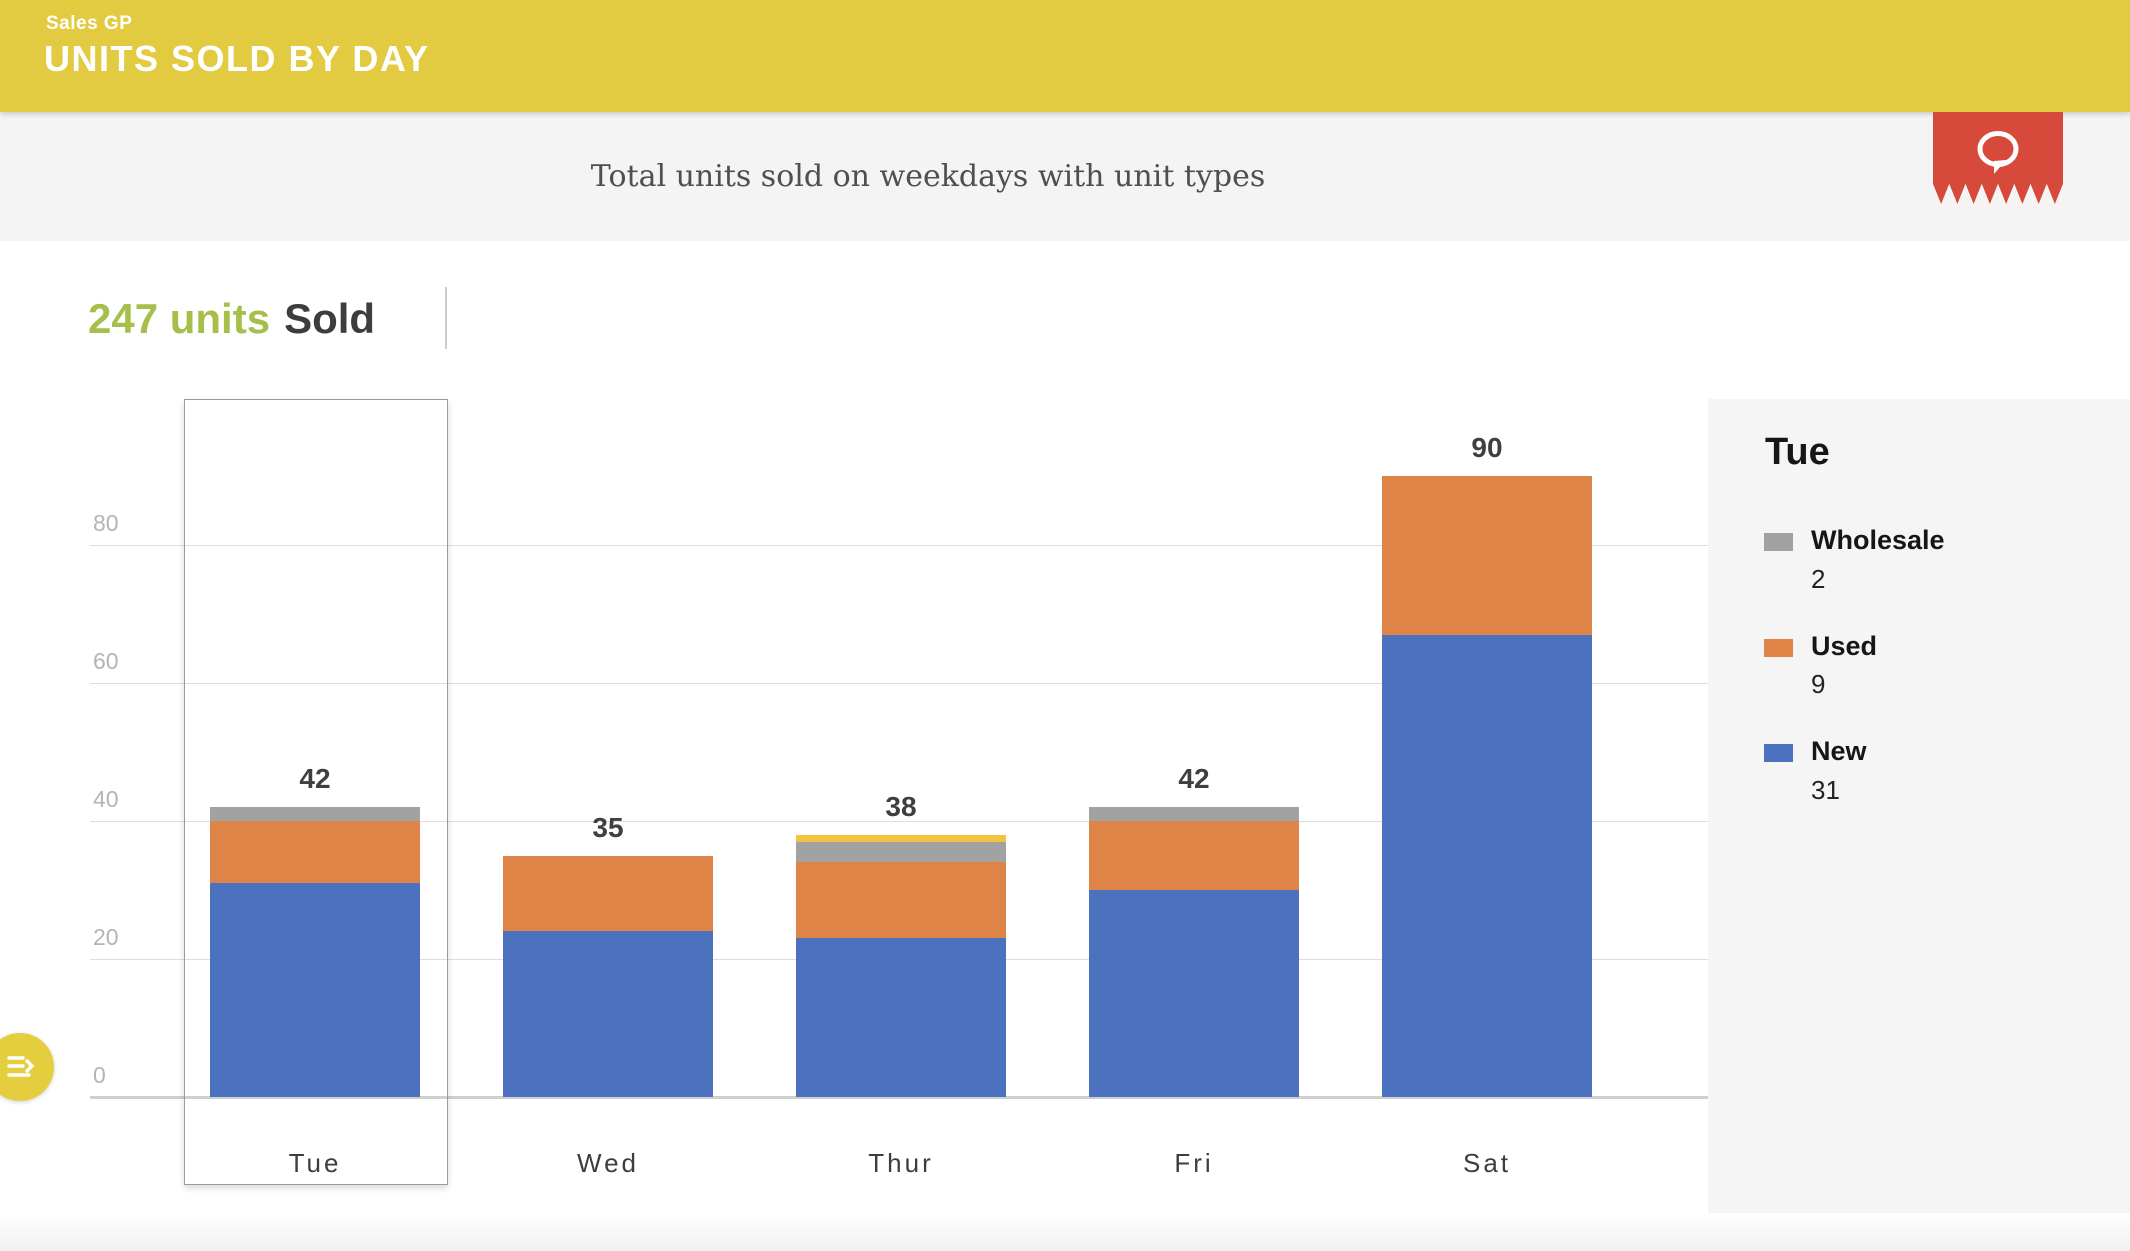 This screenshot has width=2130, height=1251. What do you see at coordinates (99, 1075) in the screenshot?
I see `y-axis-tick-label: 0` at bounding box center [99, 1075].